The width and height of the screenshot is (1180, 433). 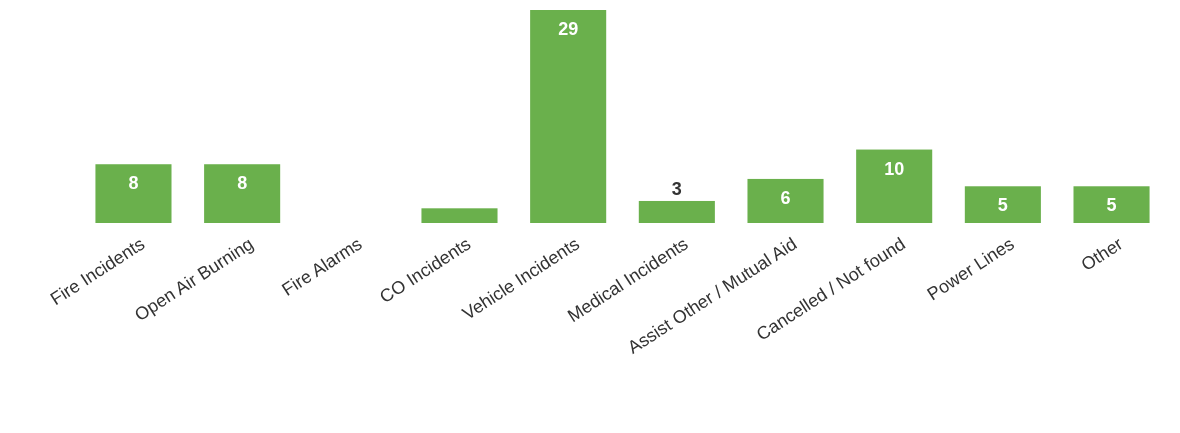 What do you see at coordinates (1102, 254) in the screenshot?
I see `x-tick-label: Other` at bounding box center [1102, 254].